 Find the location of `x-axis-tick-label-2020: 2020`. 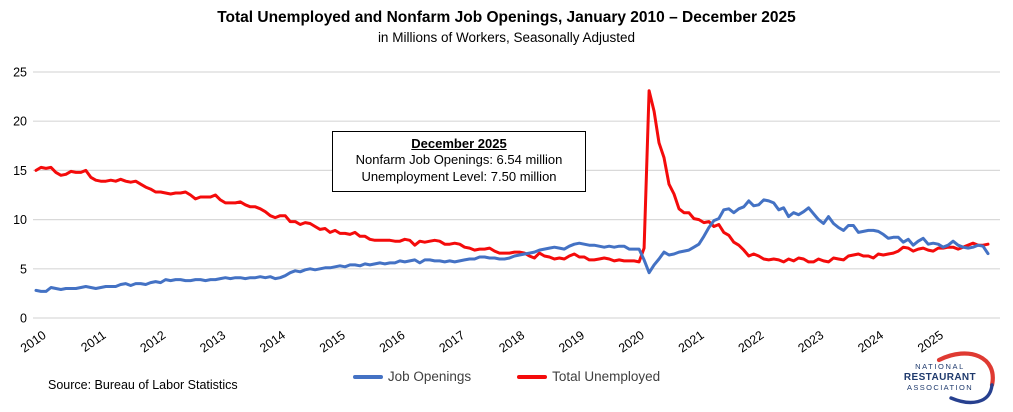

x-axis-tick-label-2020: 2020 is located at coordinates (631, 341).